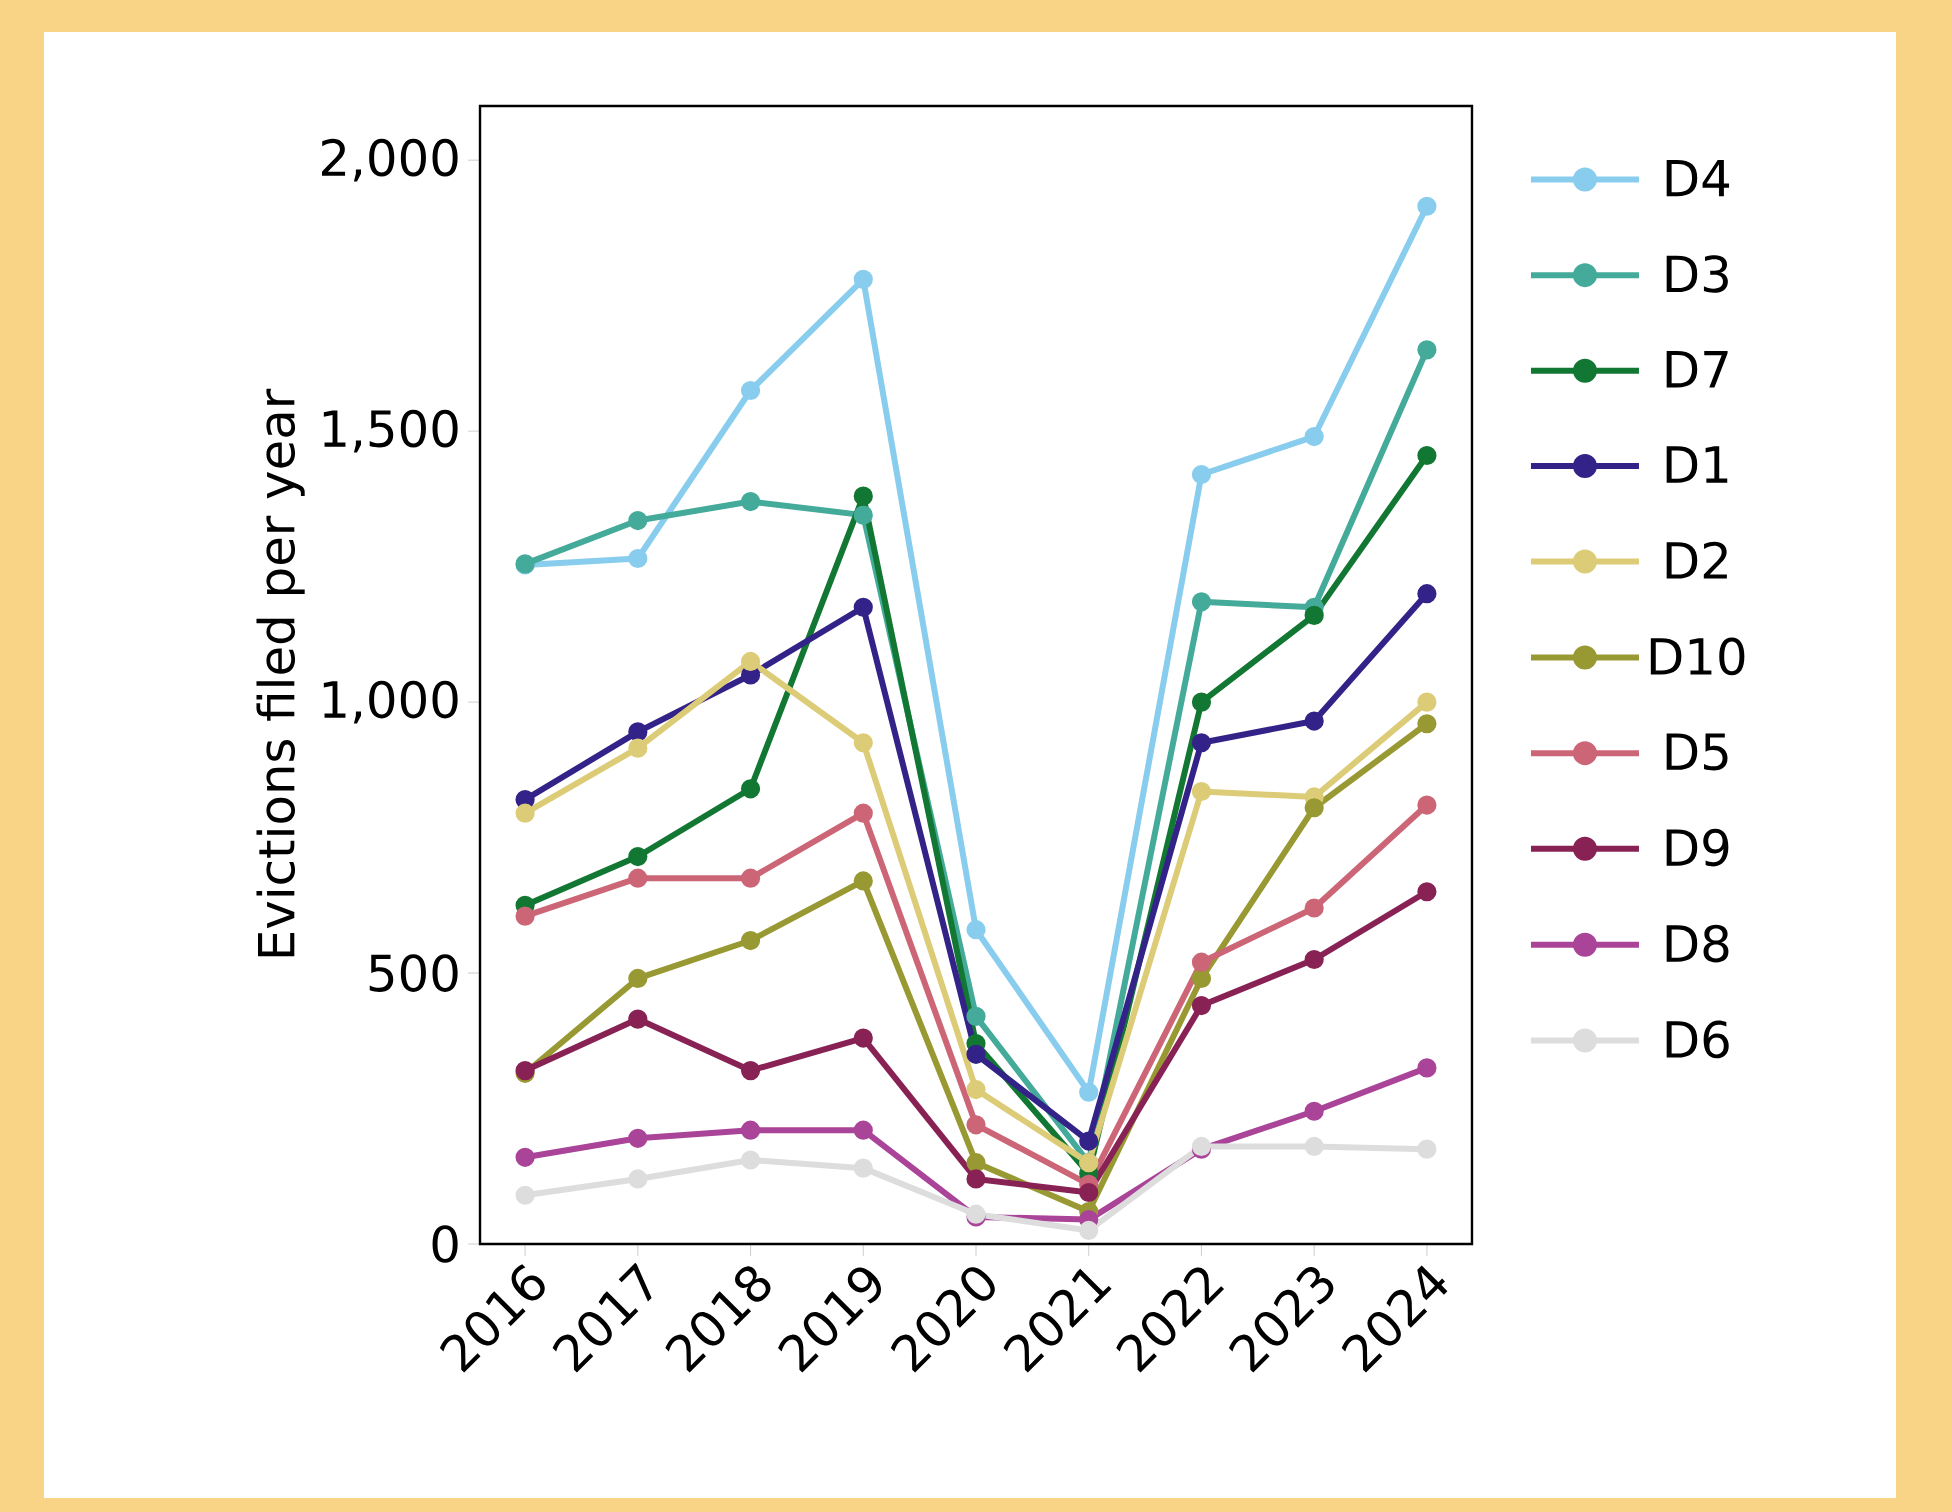  Describe the element at coordinates (1697, 369) in the screenshot. I see `legend-label: D7` at that location.